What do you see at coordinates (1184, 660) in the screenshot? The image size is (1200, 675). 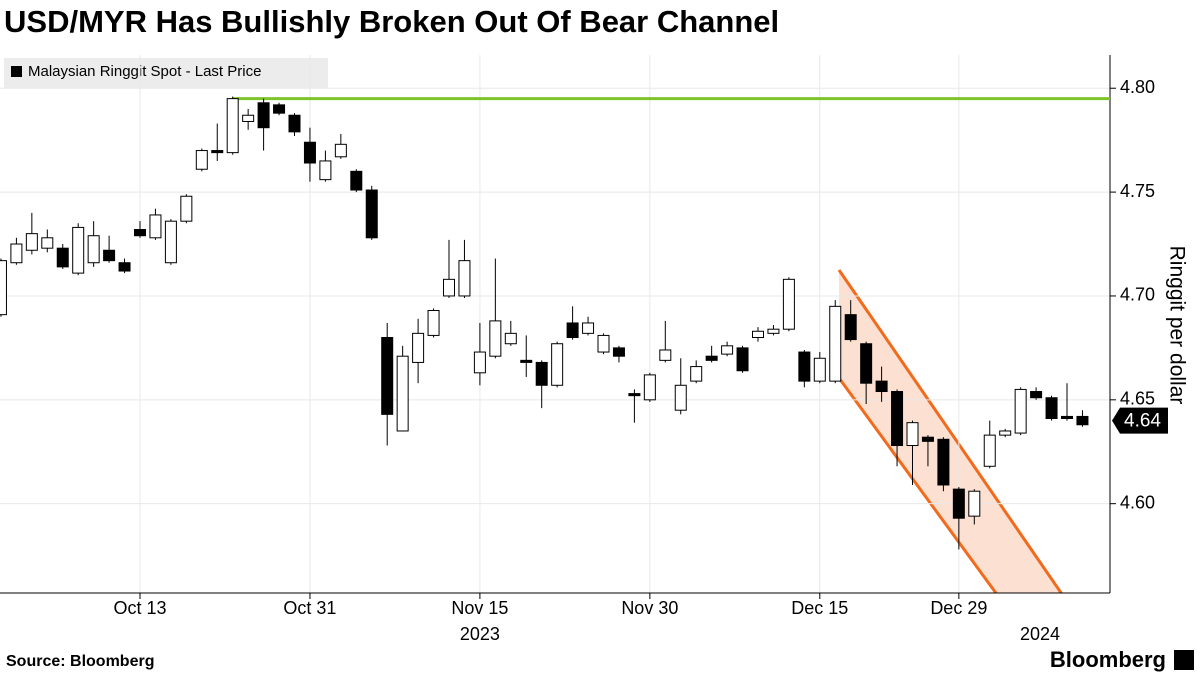 I see `brand-icon` at bounding box center [1184, 660].